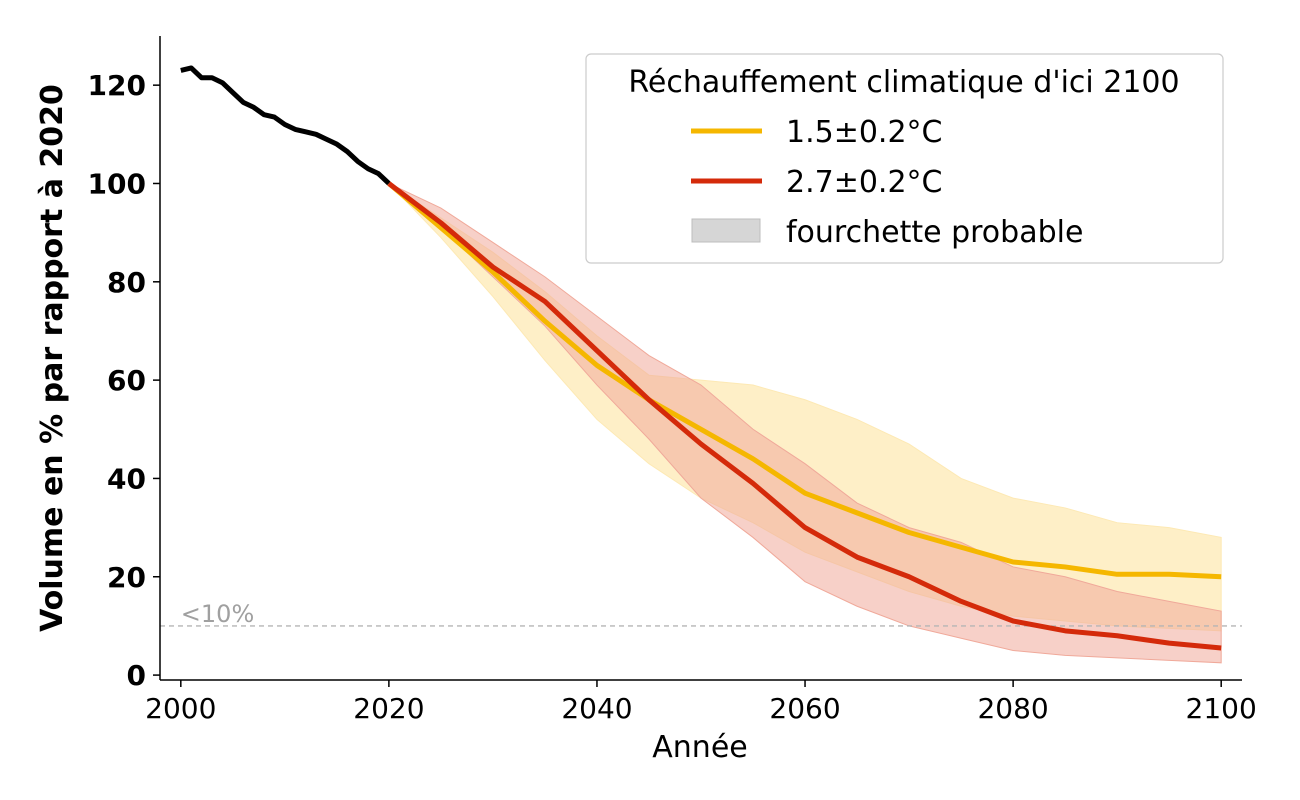  I want to click on y-axis-title: Volume en % par rapport à 2020, so click(52, 358).